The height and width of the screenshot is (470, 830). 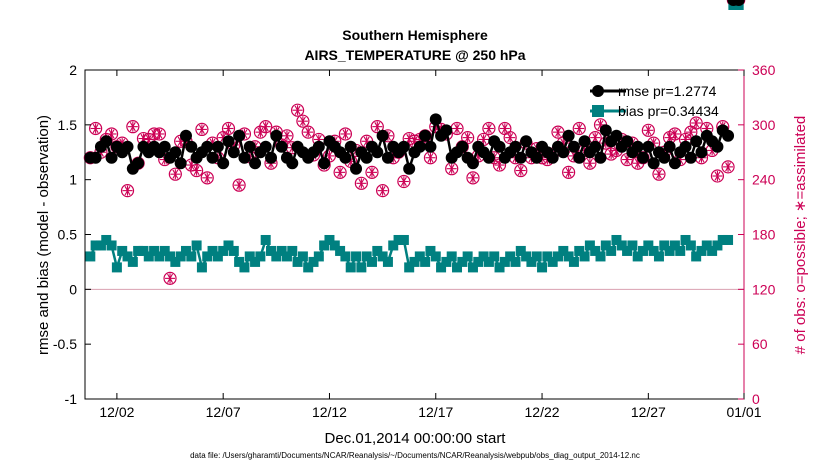 I want to click on x-tick-label: 12/17, so click(x=435, y=412).